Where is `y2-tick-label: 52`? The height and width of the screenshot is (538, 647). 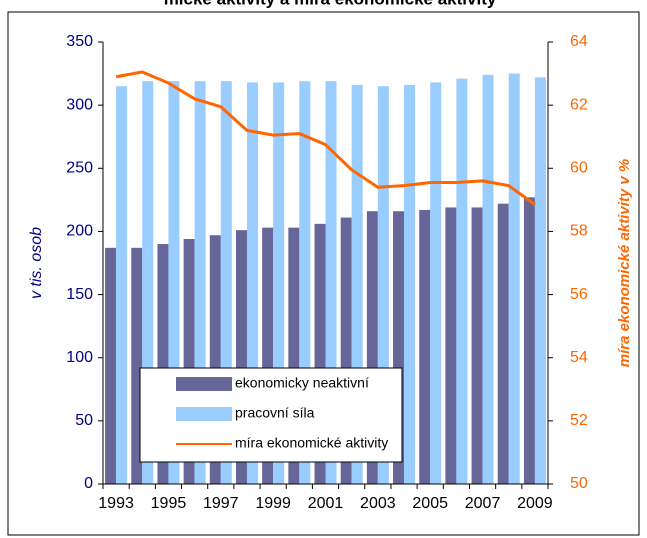
y2-tick-label: 52 is located at coordinates (579, 420).